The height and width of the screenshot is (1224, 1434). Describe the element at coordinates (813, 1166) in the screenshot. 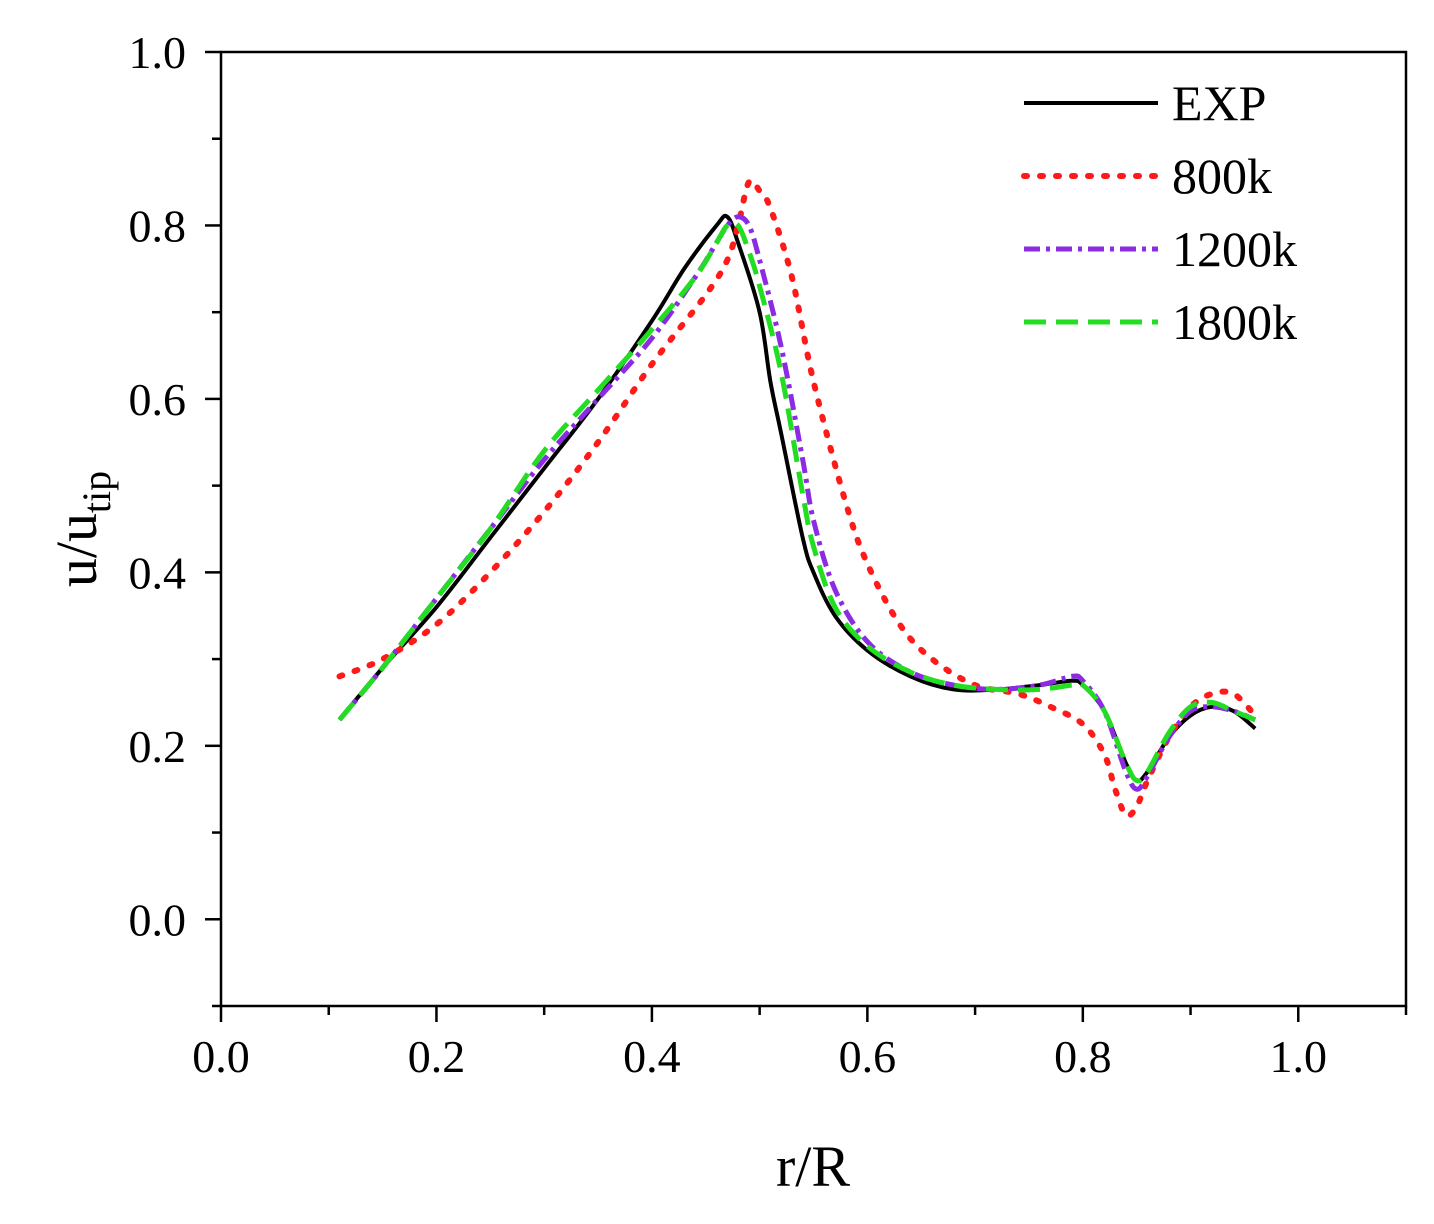

I see `x-axis-title: r/R` at that location.